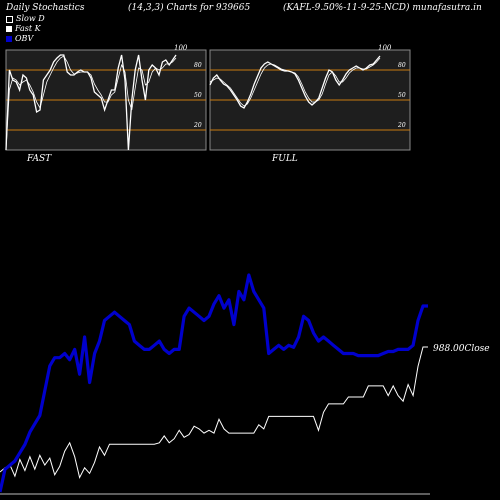 The width and height of the screenshot is (500, 500). I want to click on legend-fast-k: Fast K, so click(23, 28).